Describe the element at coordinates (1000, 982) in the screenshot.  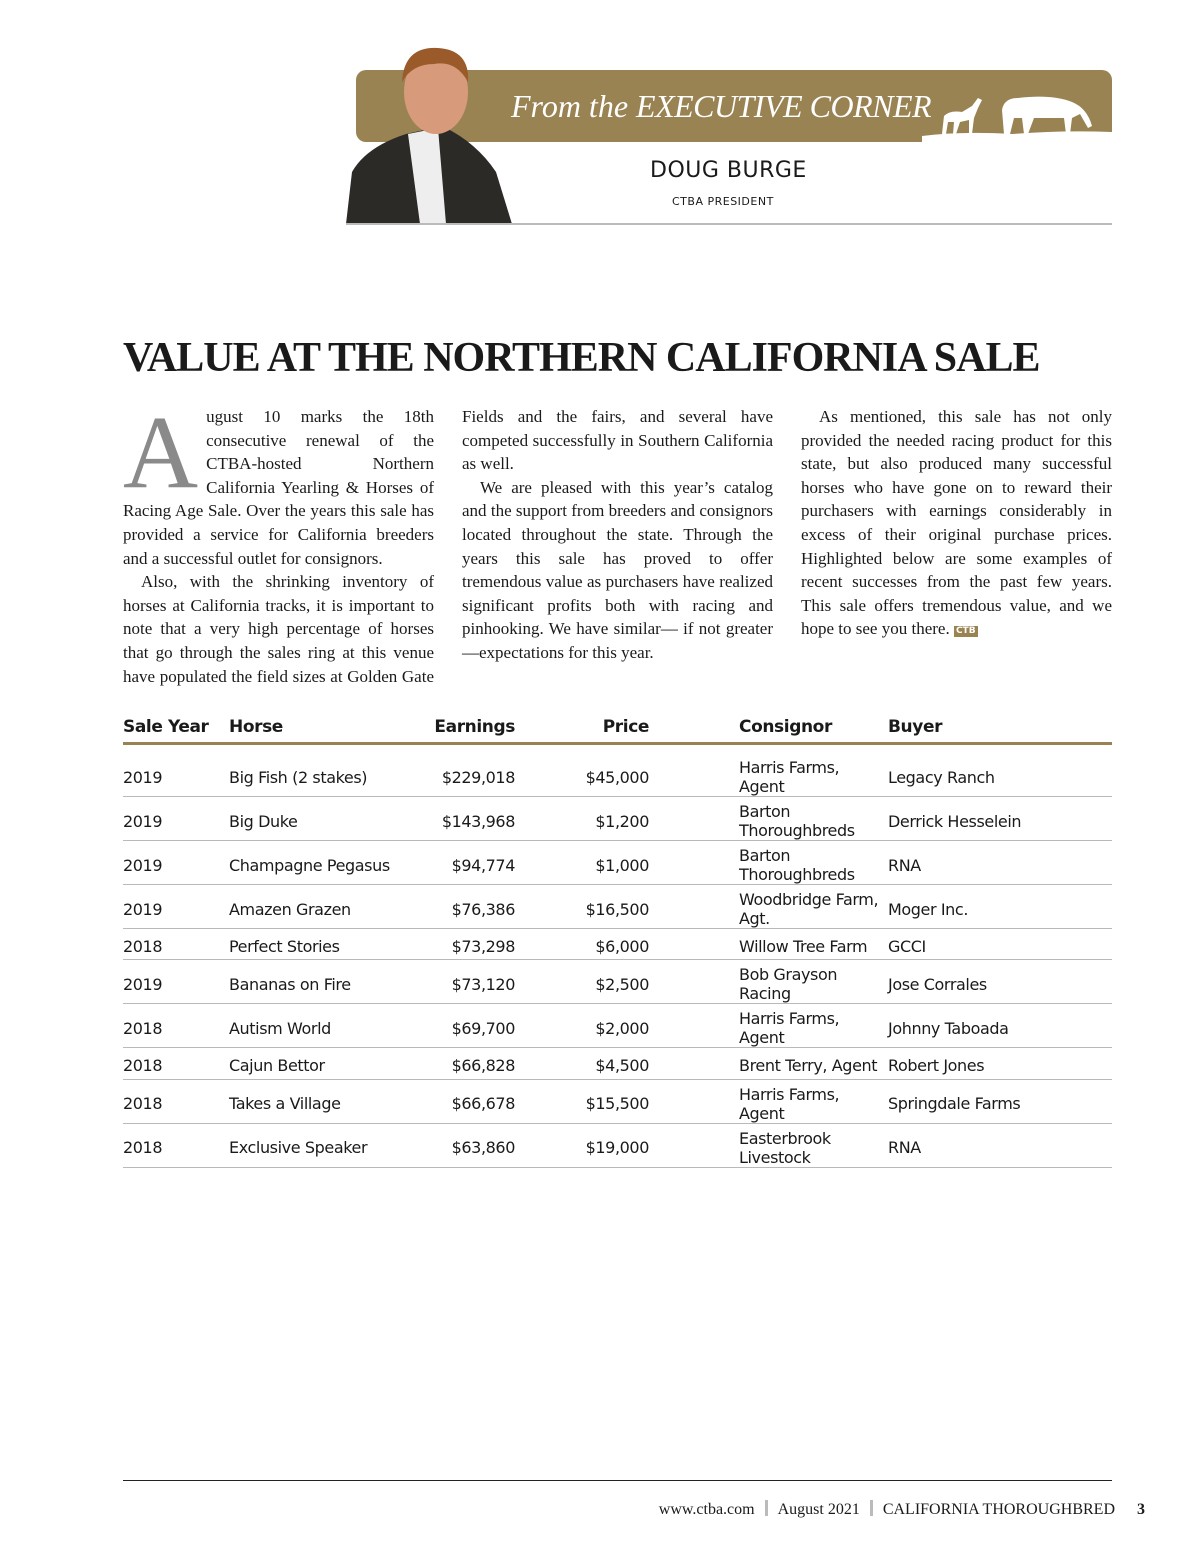
I see `table-cell: Jose Corrales` at that location.